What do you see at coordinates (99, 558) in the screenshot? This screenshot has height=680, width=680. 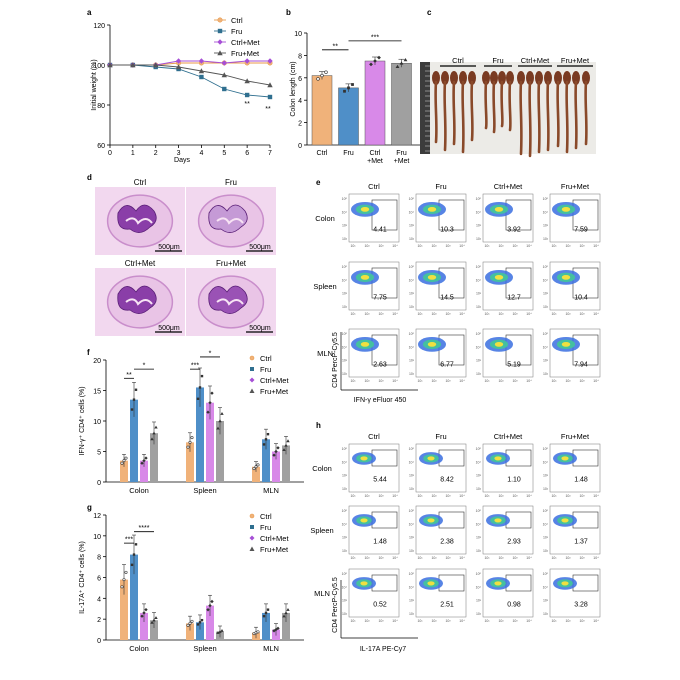 I see `y-tick-label: 8` at bounding box center [99, 558].